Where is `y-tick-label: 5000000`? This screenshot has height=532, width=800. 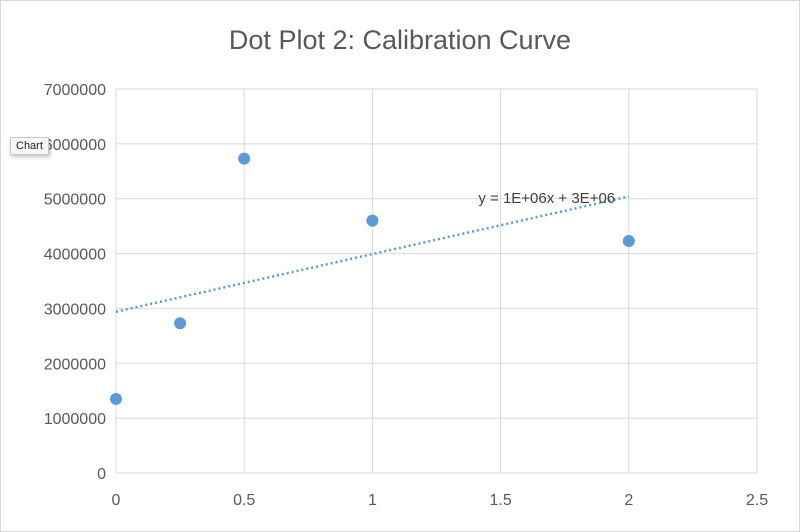
y-tick-label: 5000000 is located at coordinates (75, 200).